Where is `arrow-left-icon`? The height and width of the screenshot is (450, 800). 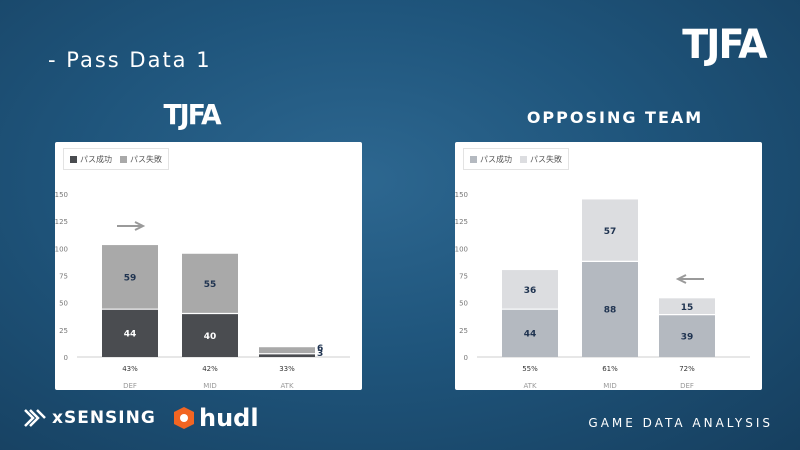 arrow-left-icon is located at coordinates (689, 279).